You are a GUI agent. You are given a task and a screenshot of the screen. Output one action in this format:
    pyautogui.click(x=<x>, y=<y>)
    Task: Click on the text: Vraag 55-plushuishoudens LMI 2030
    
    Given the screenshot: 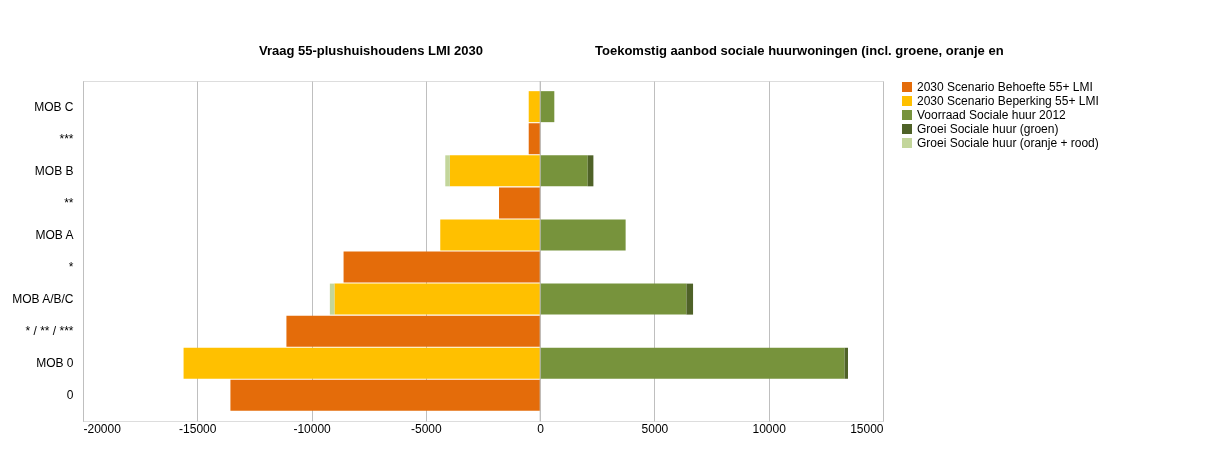 What is the action you would take?
    pyautogui.click(x=371, y=50)
    